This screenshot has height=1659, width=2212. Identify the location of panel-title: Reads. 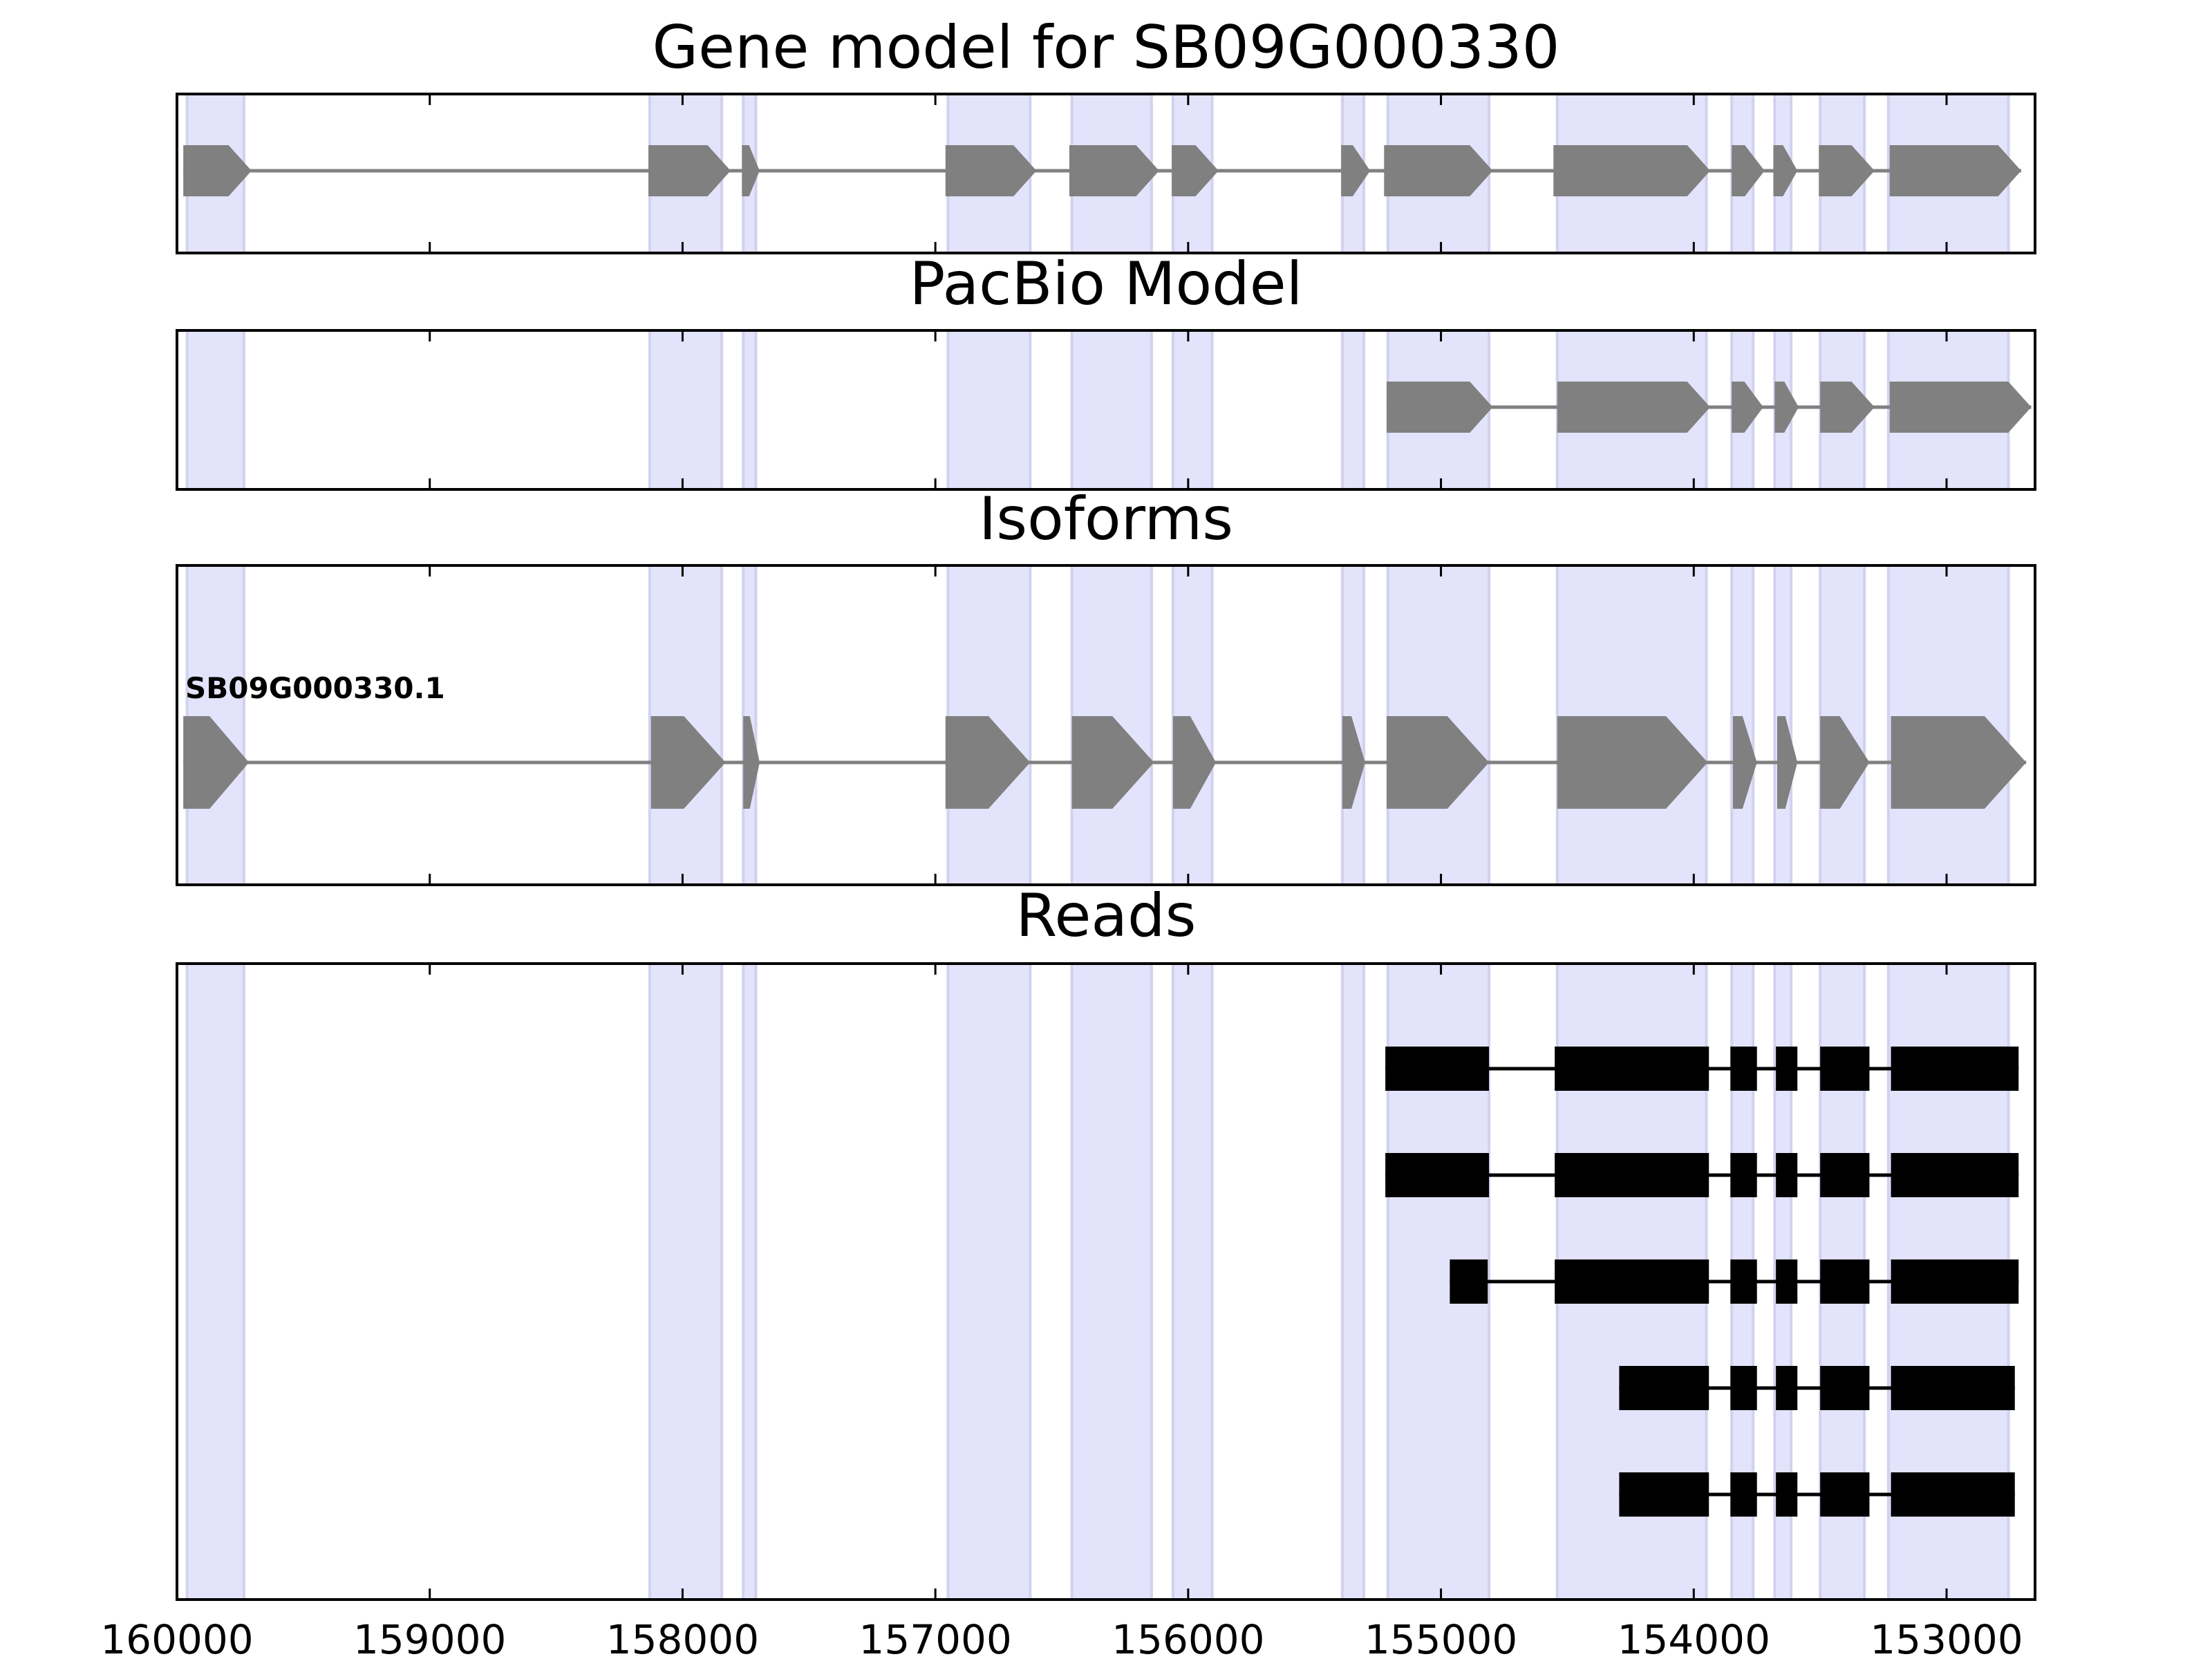
(1106, 915).